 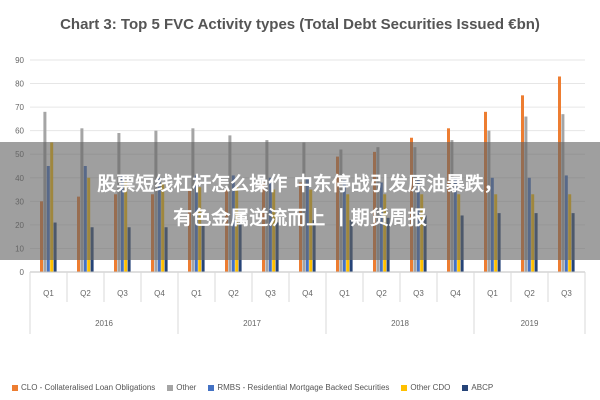 I want to click on y-tick-label: 70, so click(x=19, y=107).